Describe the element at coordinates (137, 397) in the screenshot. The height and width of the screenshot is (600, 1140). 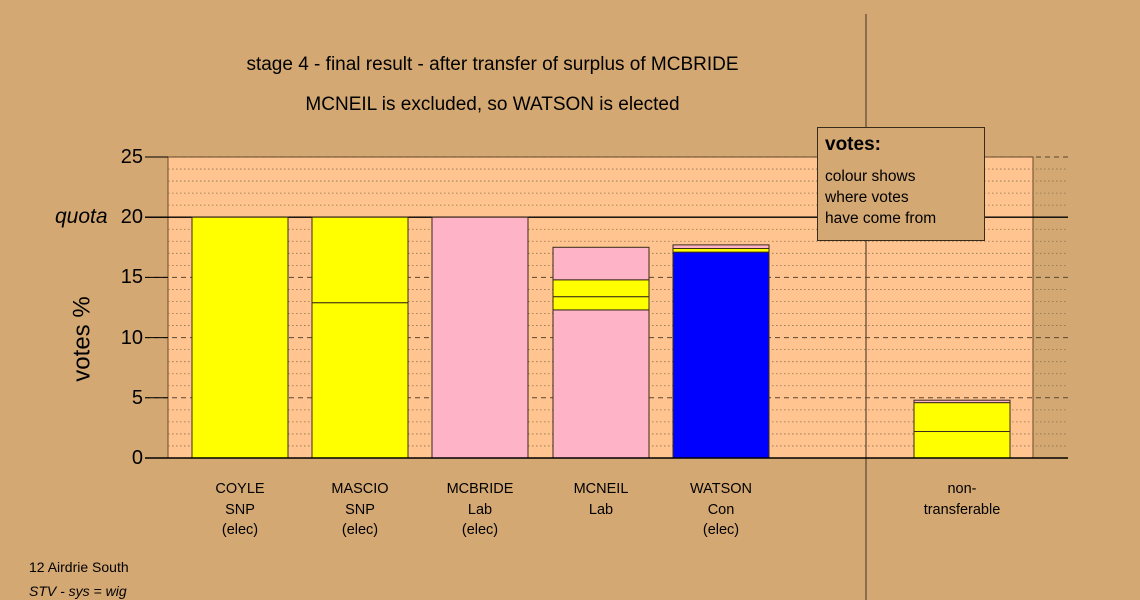
I see `y-tick-label: 5` at that location.